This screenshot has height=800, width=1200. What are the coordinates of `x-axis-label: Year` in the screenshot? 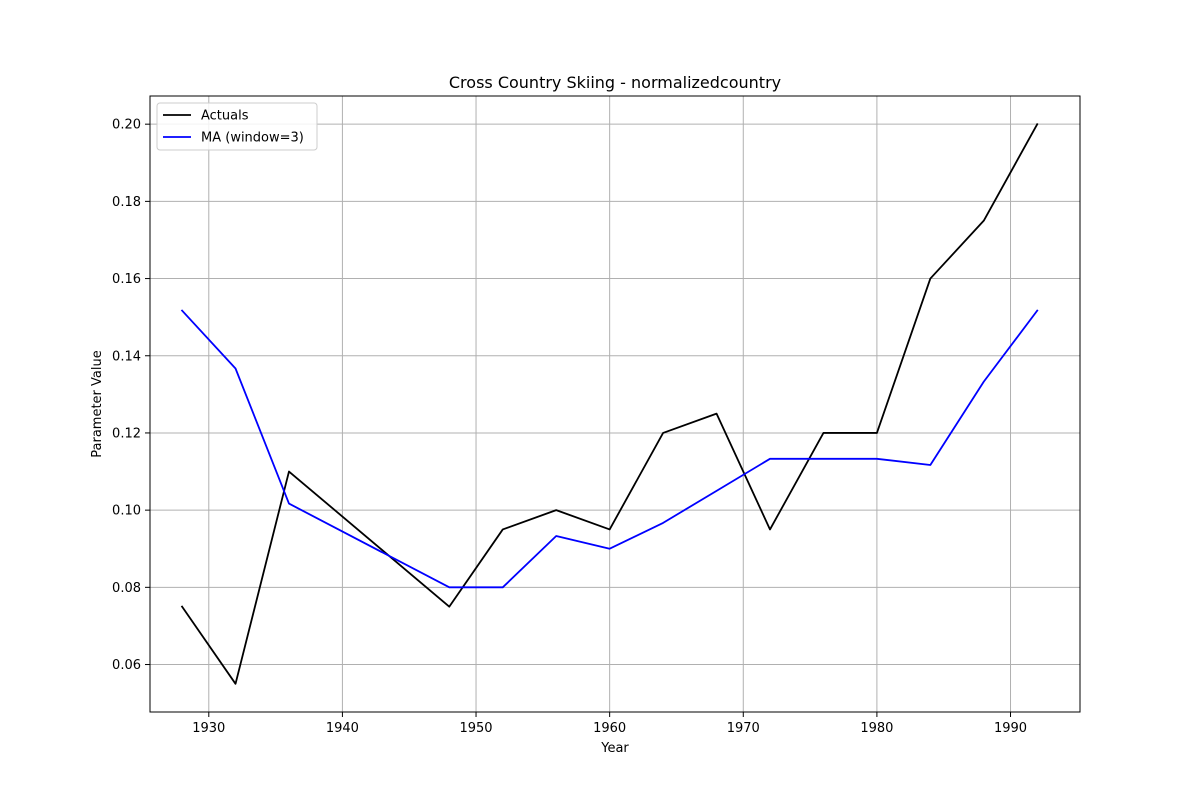 It's located at (614, 748).